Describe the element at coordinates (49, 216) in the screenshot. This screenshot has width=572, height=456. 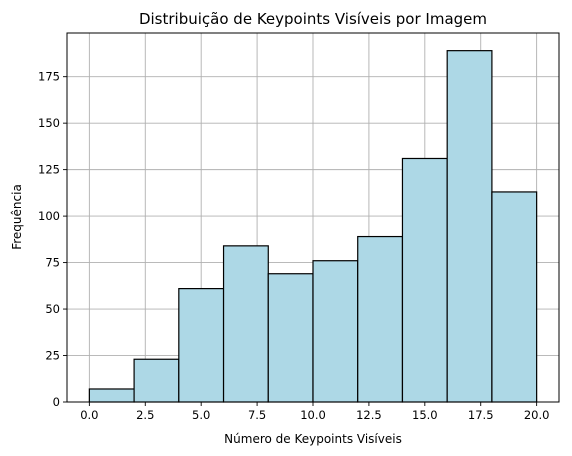
I see `y-tick-label: 100` at that location.